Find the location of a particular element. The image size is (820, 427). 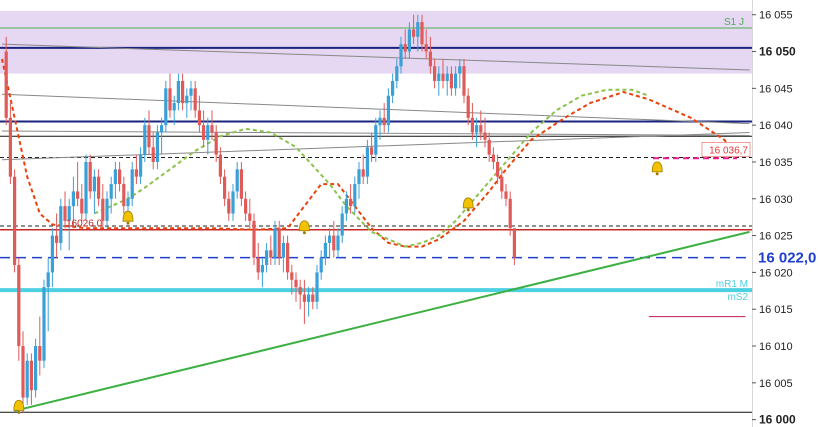

y-tick-label-0: 16 055 is located at coordinates (776, 16).